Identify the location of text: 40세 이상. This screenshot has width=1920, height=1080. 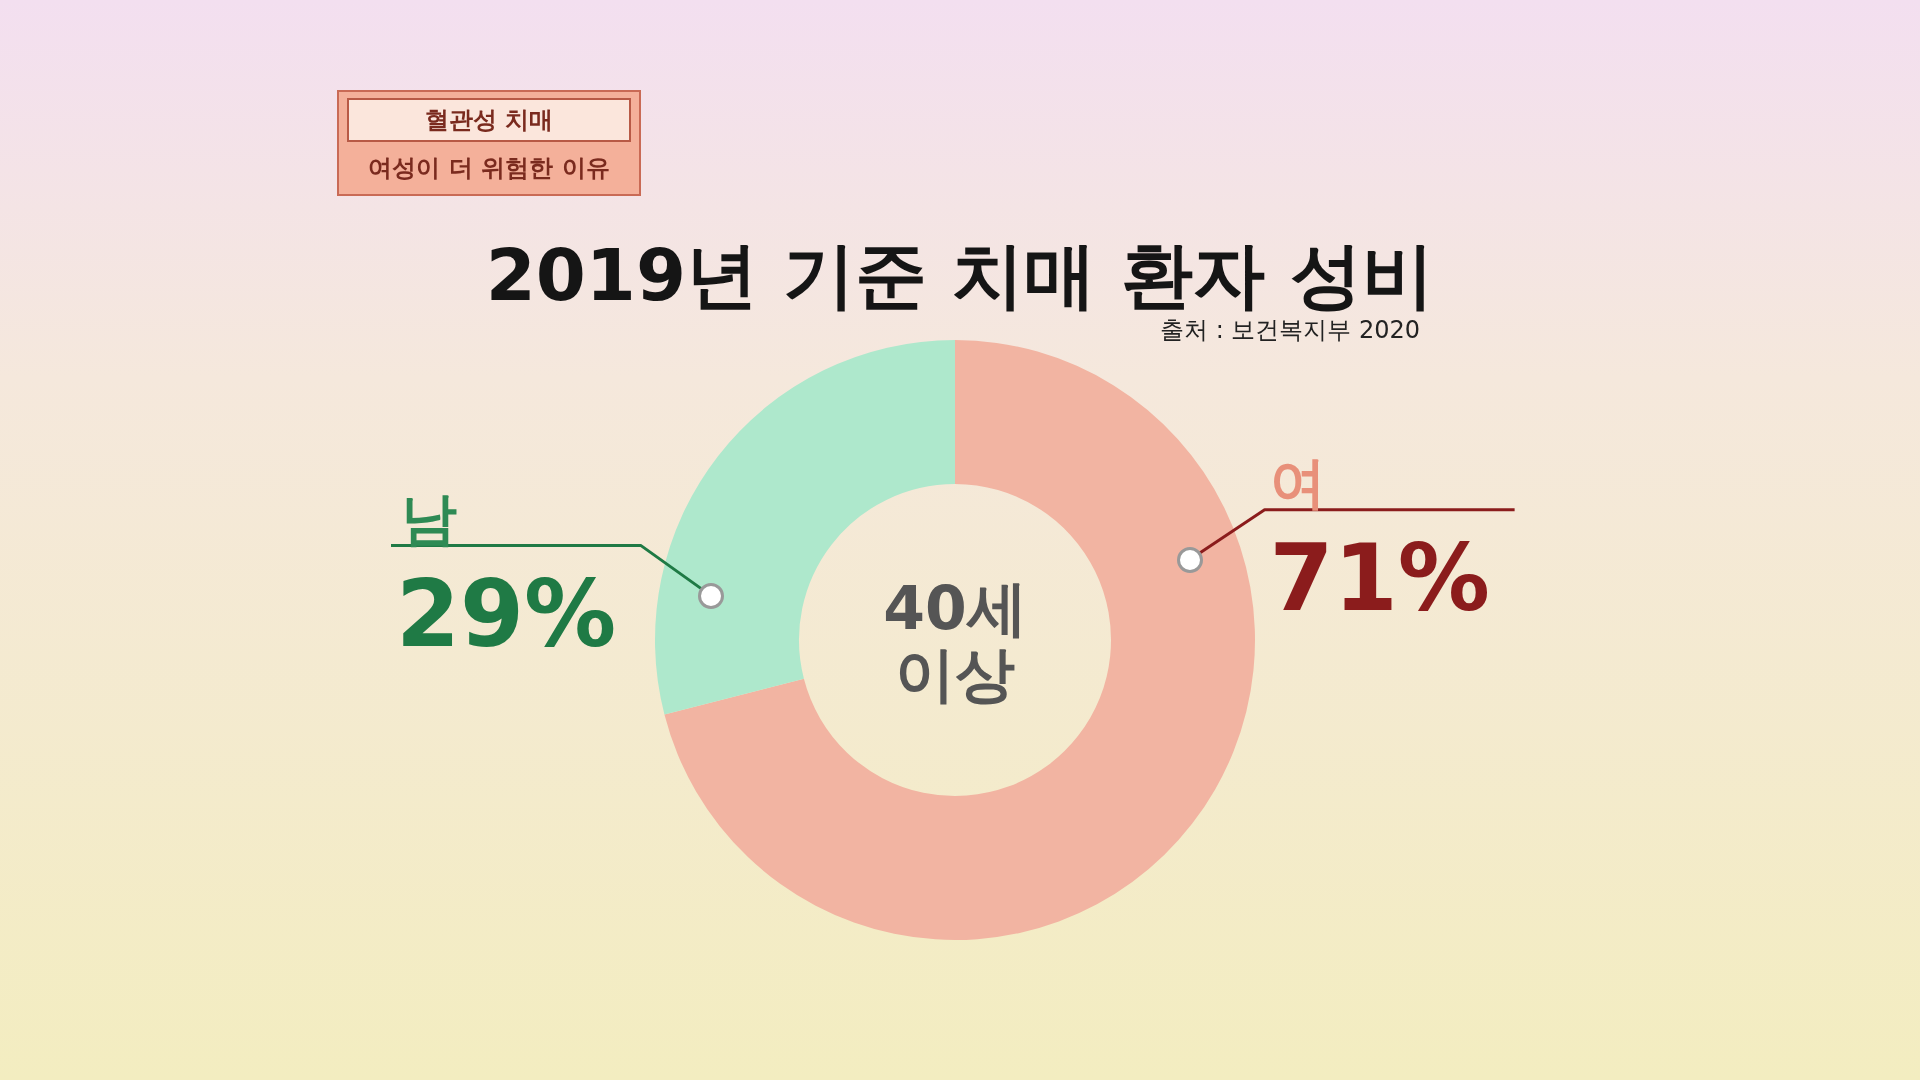
(955, 641).